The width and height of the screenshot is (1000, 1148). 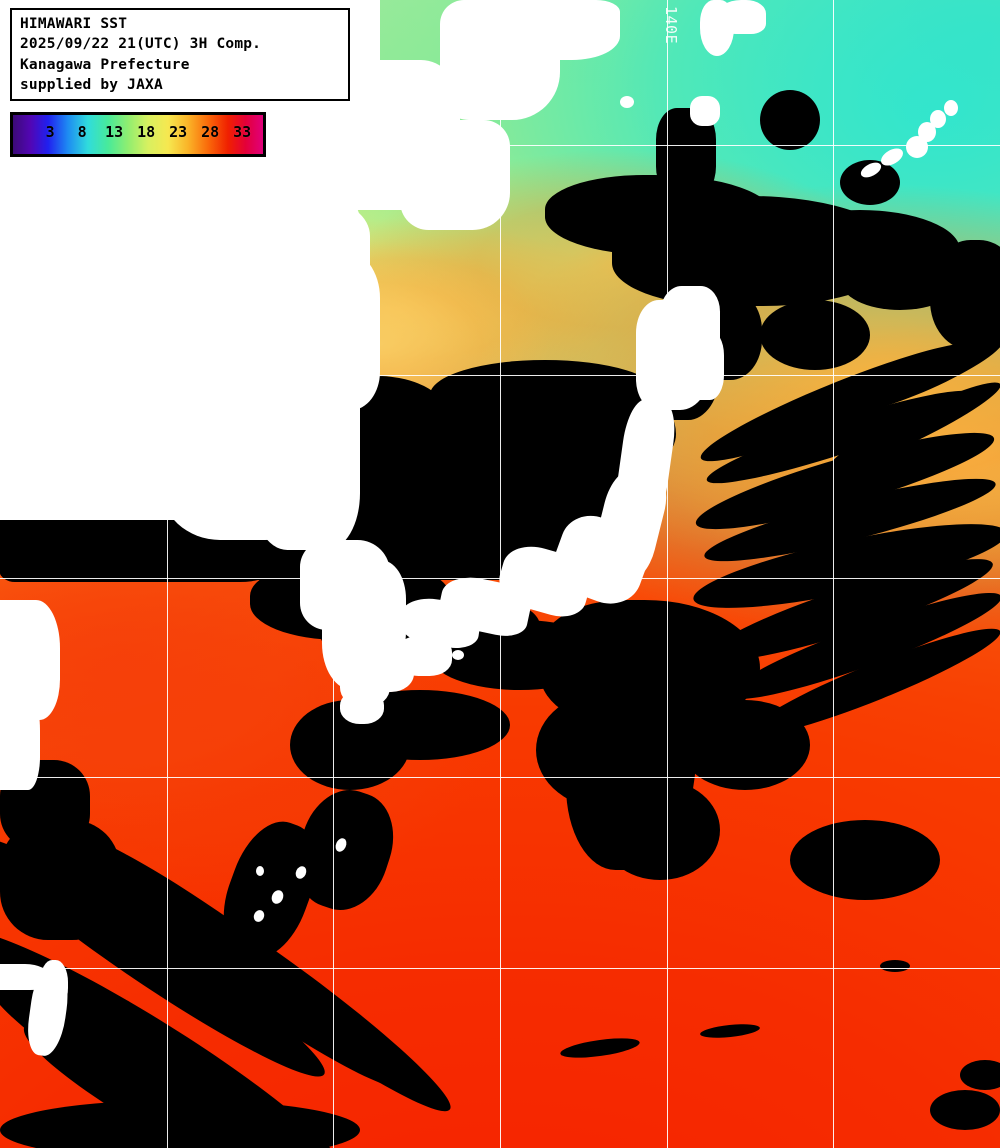 I want to click on header-line-region: Kanagawa Prefecture, so click(x=105, y=64).